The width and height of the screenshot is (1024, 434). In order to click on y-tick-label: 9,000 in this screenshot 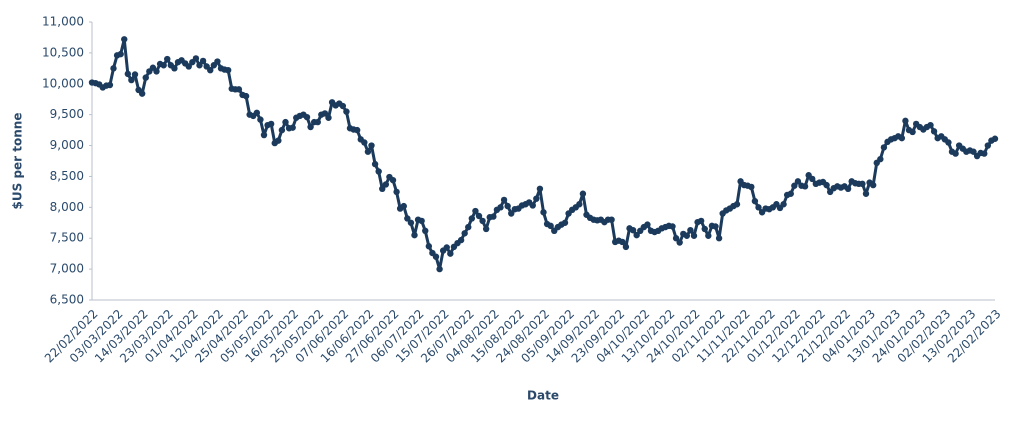, I will do `click(67, 145)`.